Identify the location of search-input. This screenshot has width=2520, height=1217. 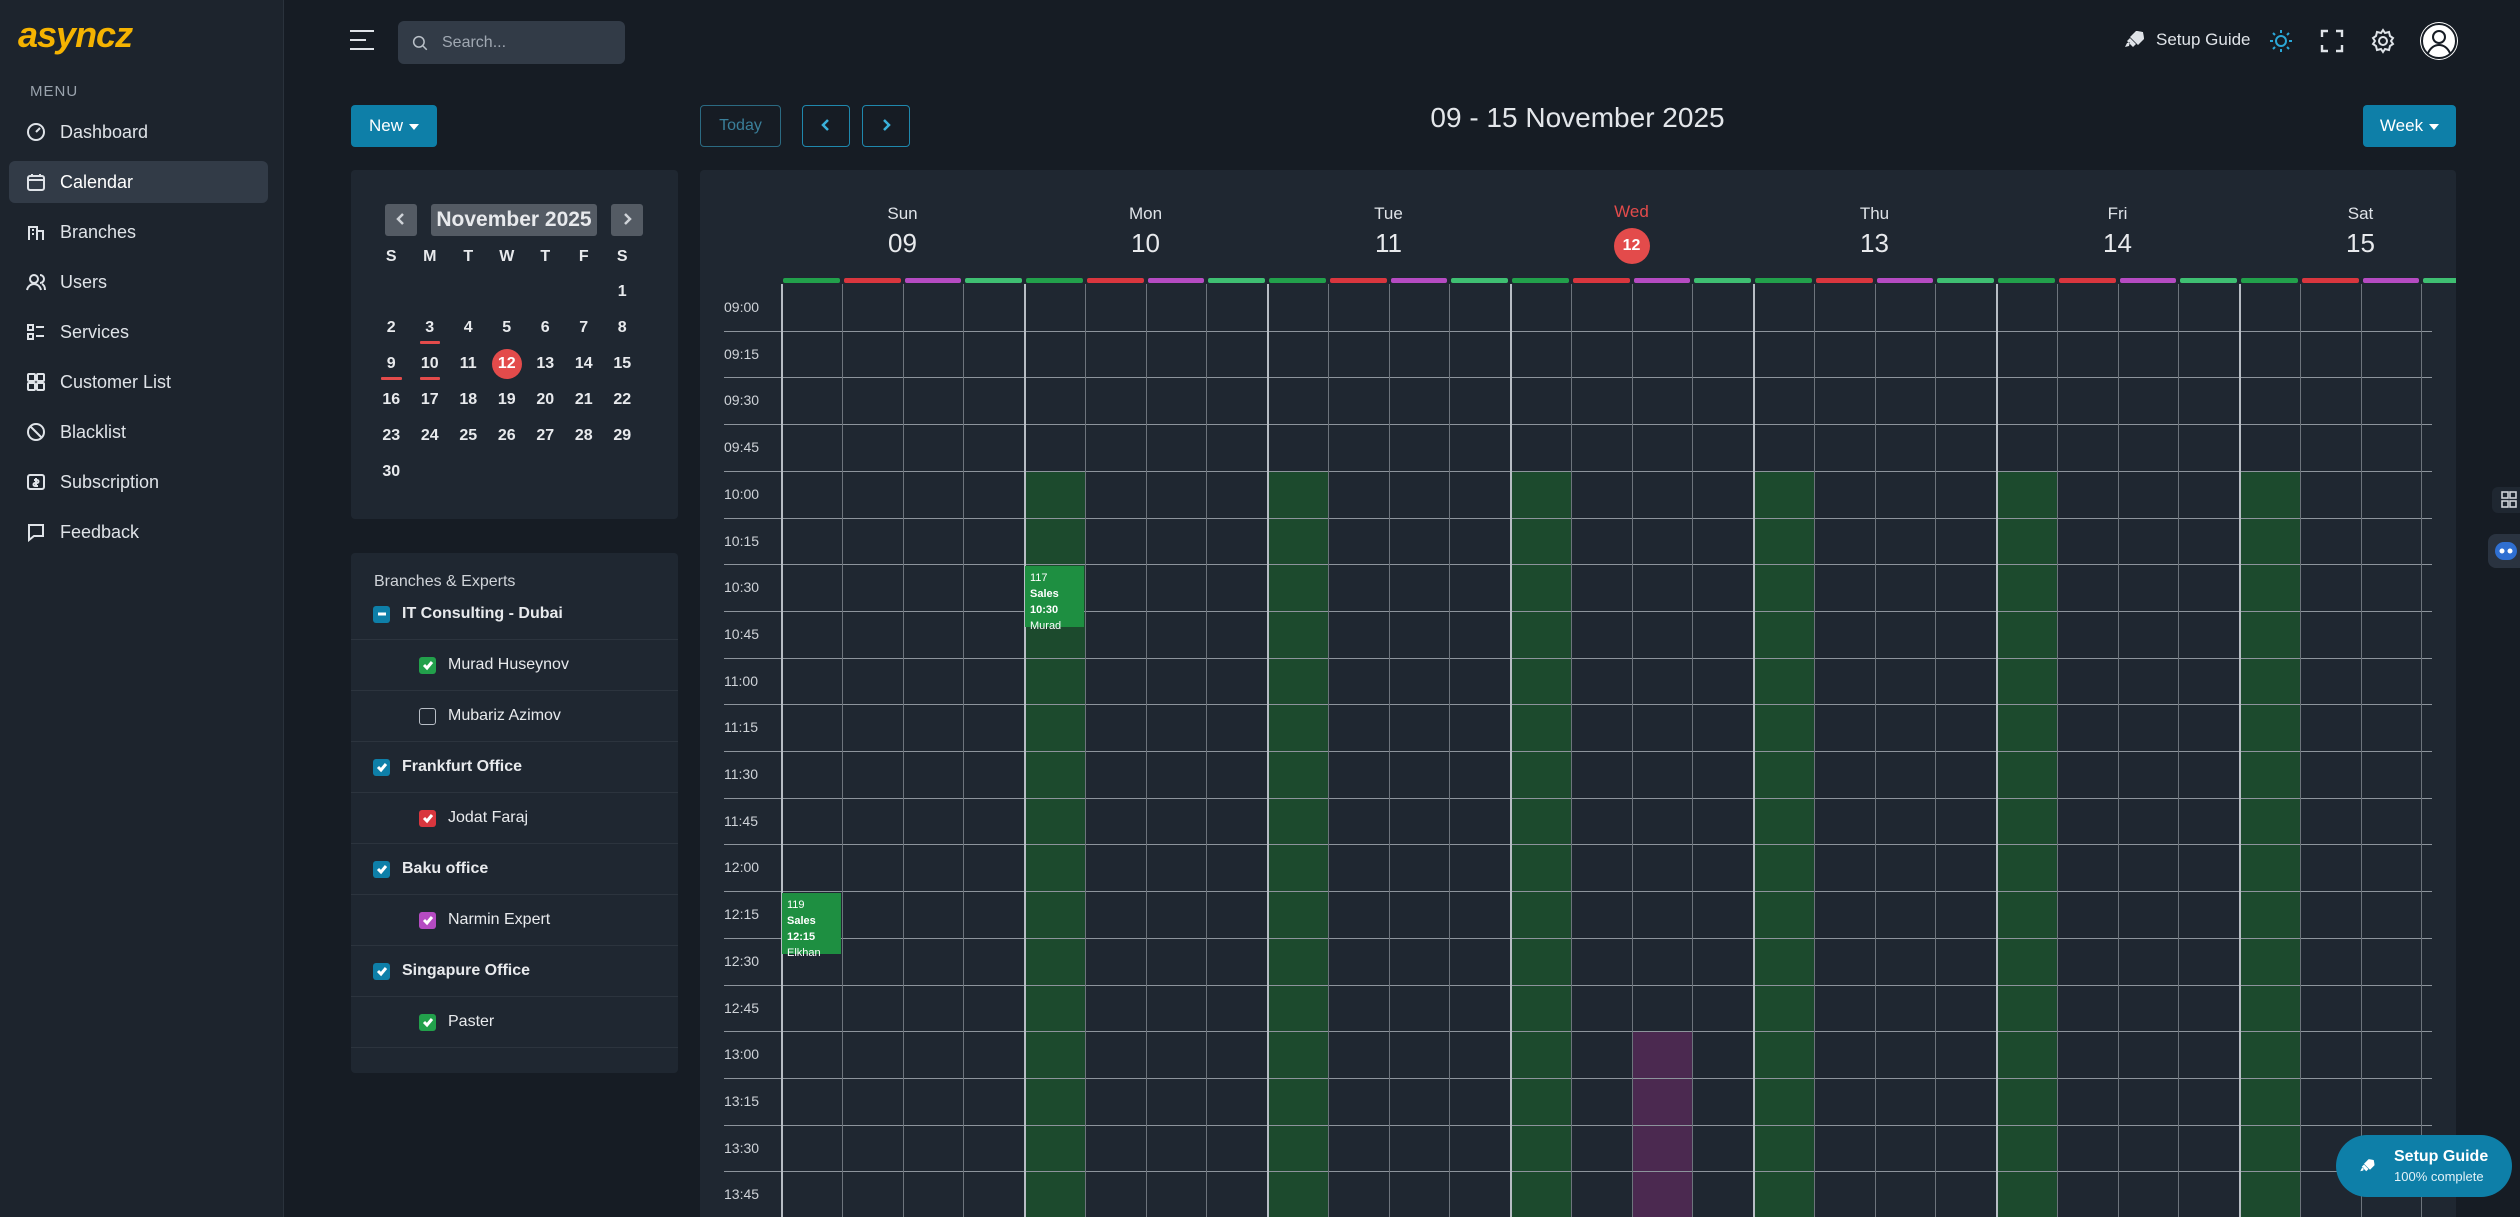
(529, 42).